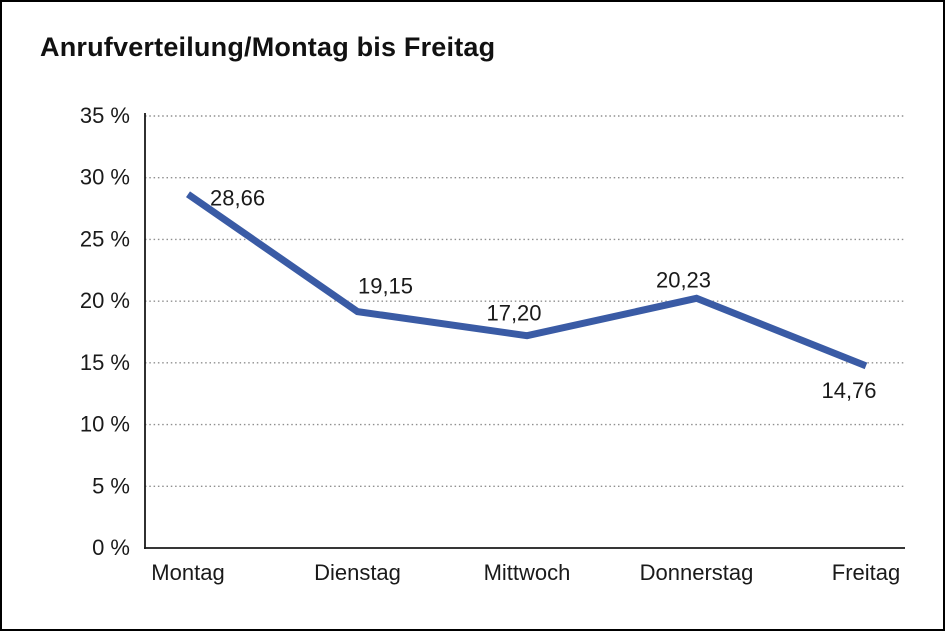  What do you see at coordinates (111, 485) in the screenshot?
I see `y-tick-label: 5 %` at bounding box center [111, 485].